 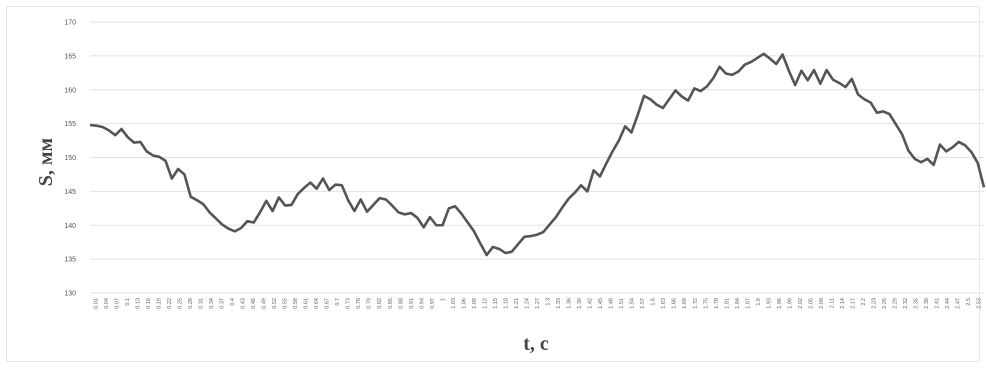 What do you see at coordinates (885, 303) in the screenshot?
I see `x-tick-label: 2.26` at bounding box center [885, 303].